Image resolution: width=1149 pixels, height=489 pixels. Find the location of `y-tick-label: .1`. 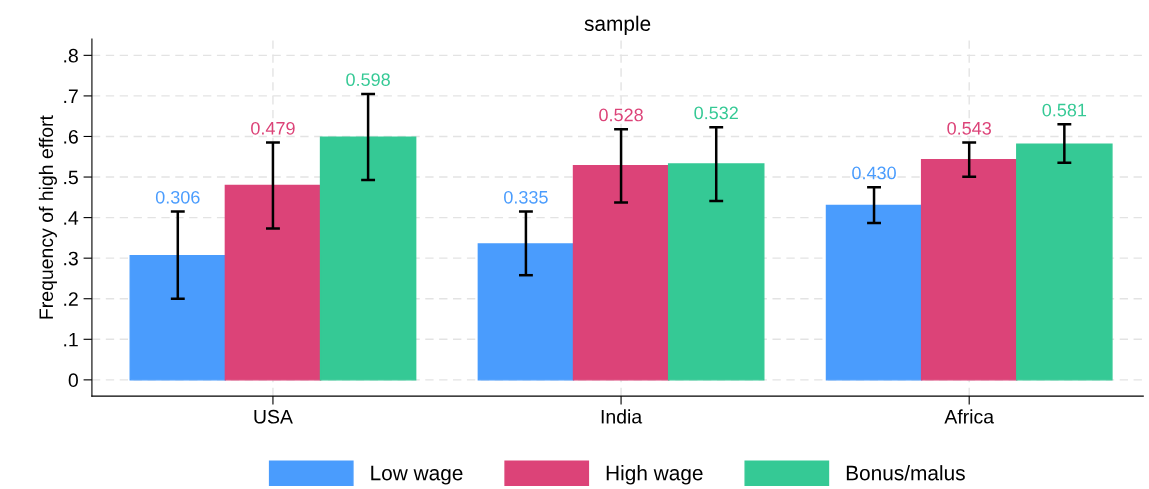

y-tick-label: .1 is located at coordinates (71, 339).